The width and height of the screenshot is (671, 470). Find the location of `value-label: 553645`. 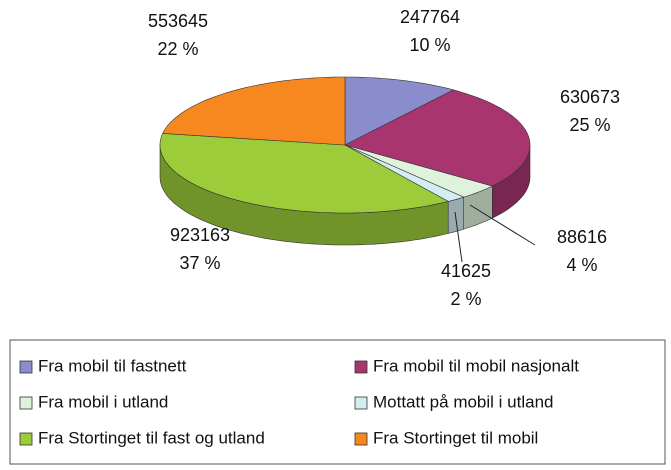

value-label: 553645 is located at coordinates (178, 21).